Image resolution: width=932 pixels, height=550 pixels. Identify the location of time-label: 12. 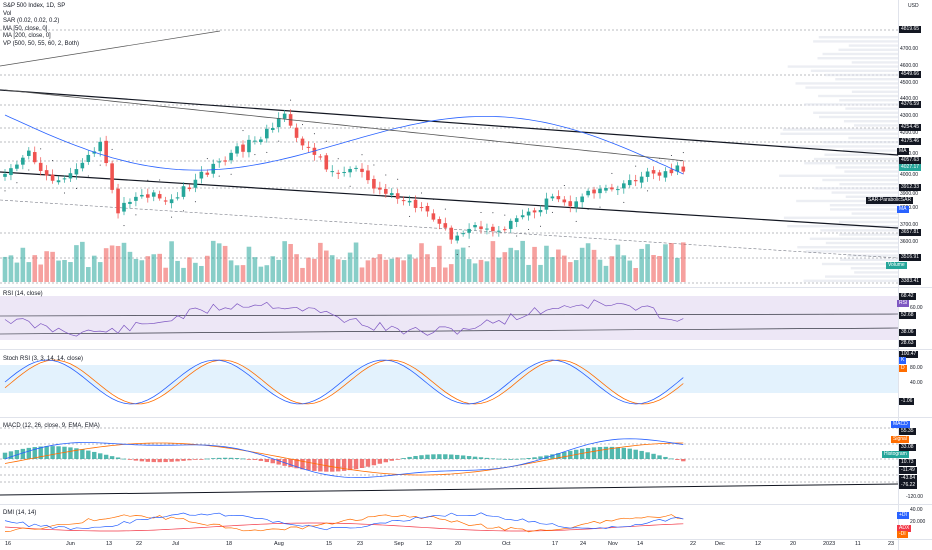
(429, 544).